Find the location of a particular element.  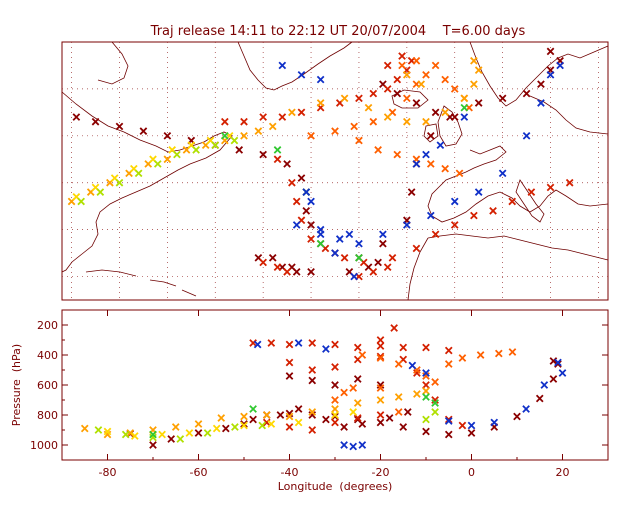

coastline-iceland is located at coordinates (410, 99).